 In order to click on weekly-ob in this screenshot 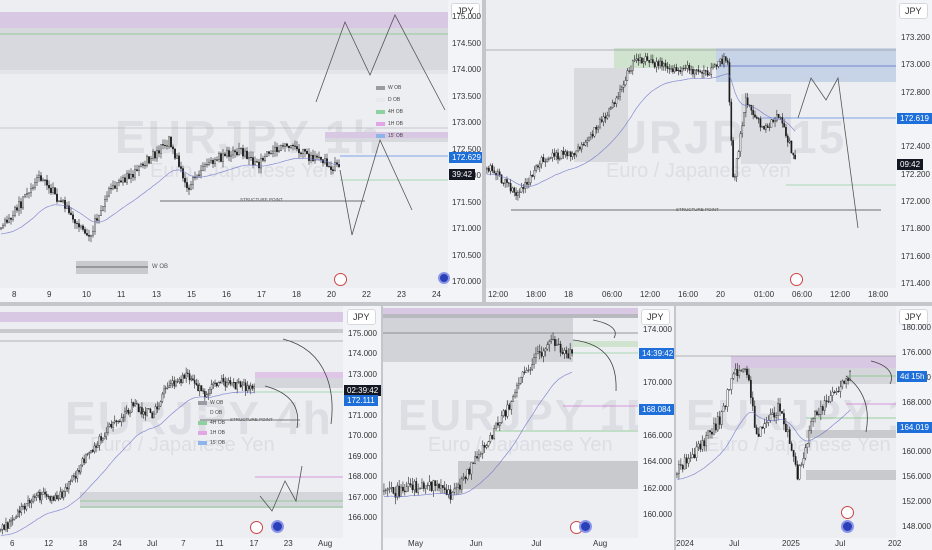, I will do `click(171, 331)`.